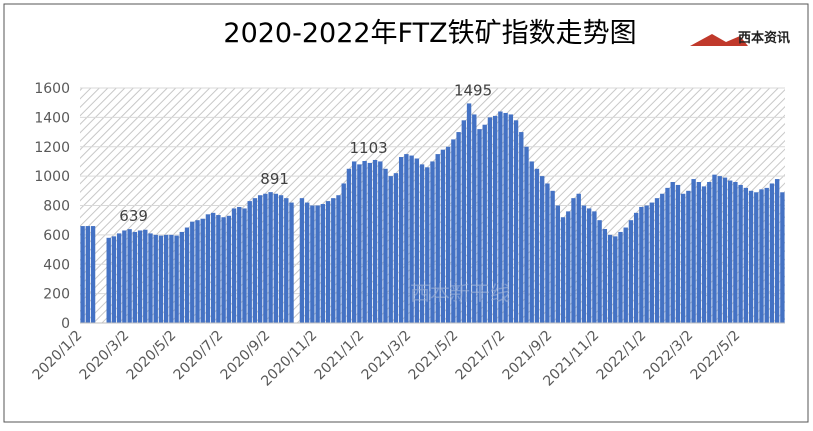  I want to click on value-label: 1103, so click(369, 148).